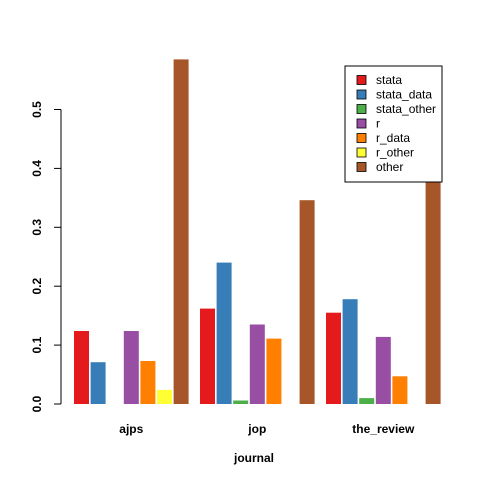 The height and width of the screenshot is (480, 480). What do you see at coordinates (395, 153) in the screenshot?
I see `legend-label-r_other: r_other` at bounding box center [395, 153].